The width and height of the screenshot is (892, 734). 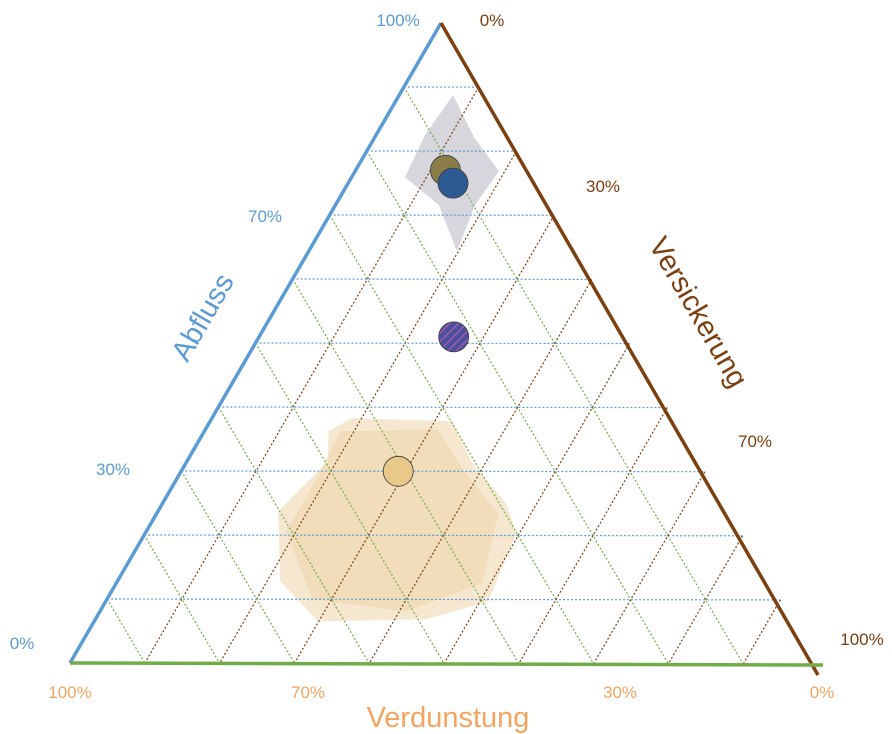 I want to click on versickerung-tick-top: 0%, so click(x=492, y=20).